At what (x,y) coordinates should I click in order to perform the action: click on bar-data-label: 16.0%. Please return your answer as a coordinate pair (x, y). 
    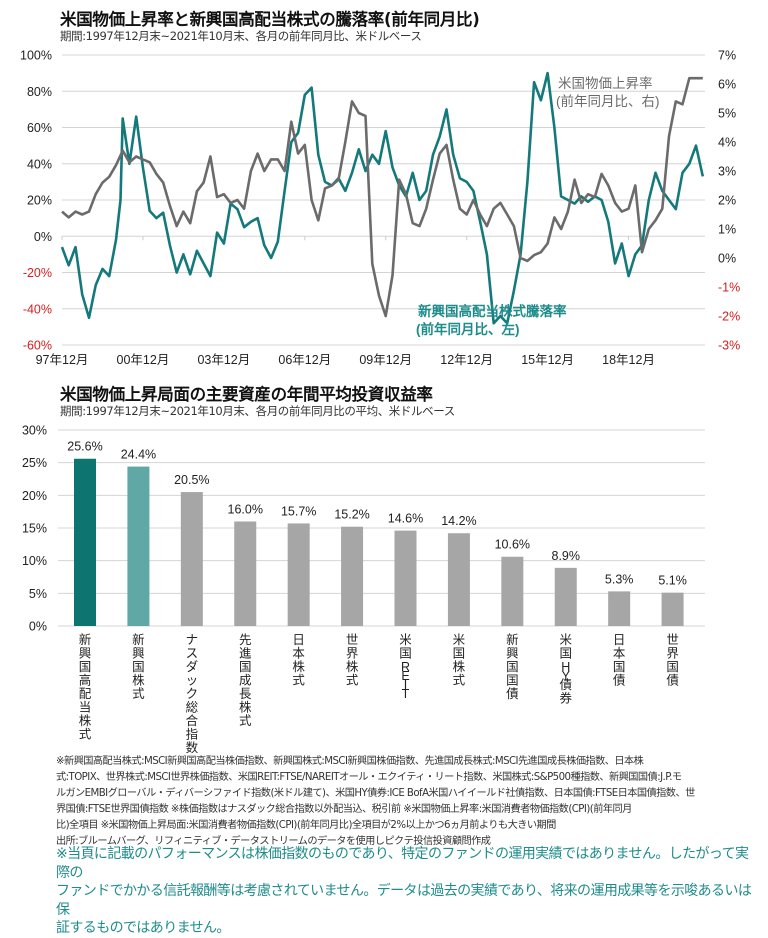
    Looking at the image, I should click on (245, 509).